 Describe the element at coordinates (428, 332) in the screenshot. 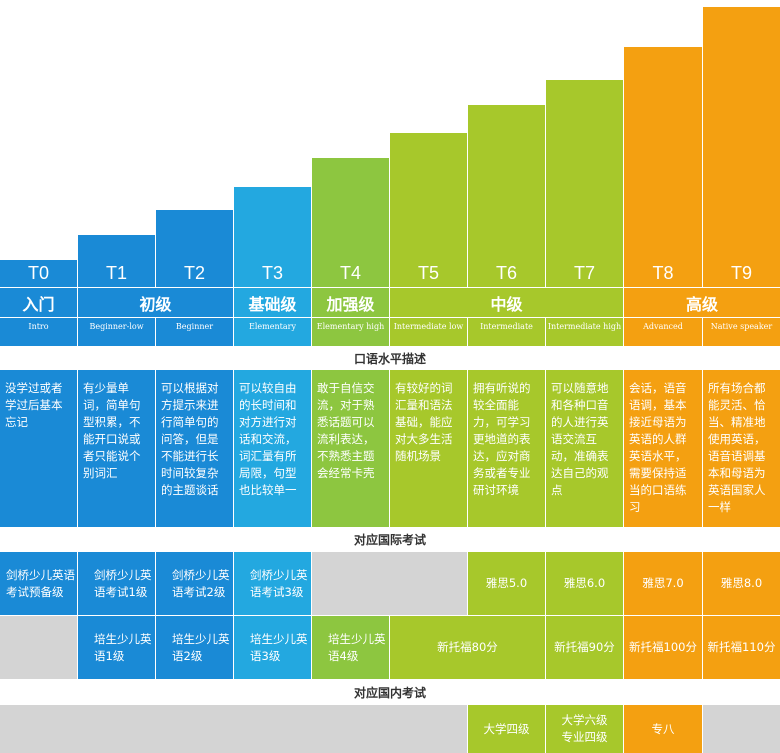

I see `english-level-t5: Intermediate low` at that location.